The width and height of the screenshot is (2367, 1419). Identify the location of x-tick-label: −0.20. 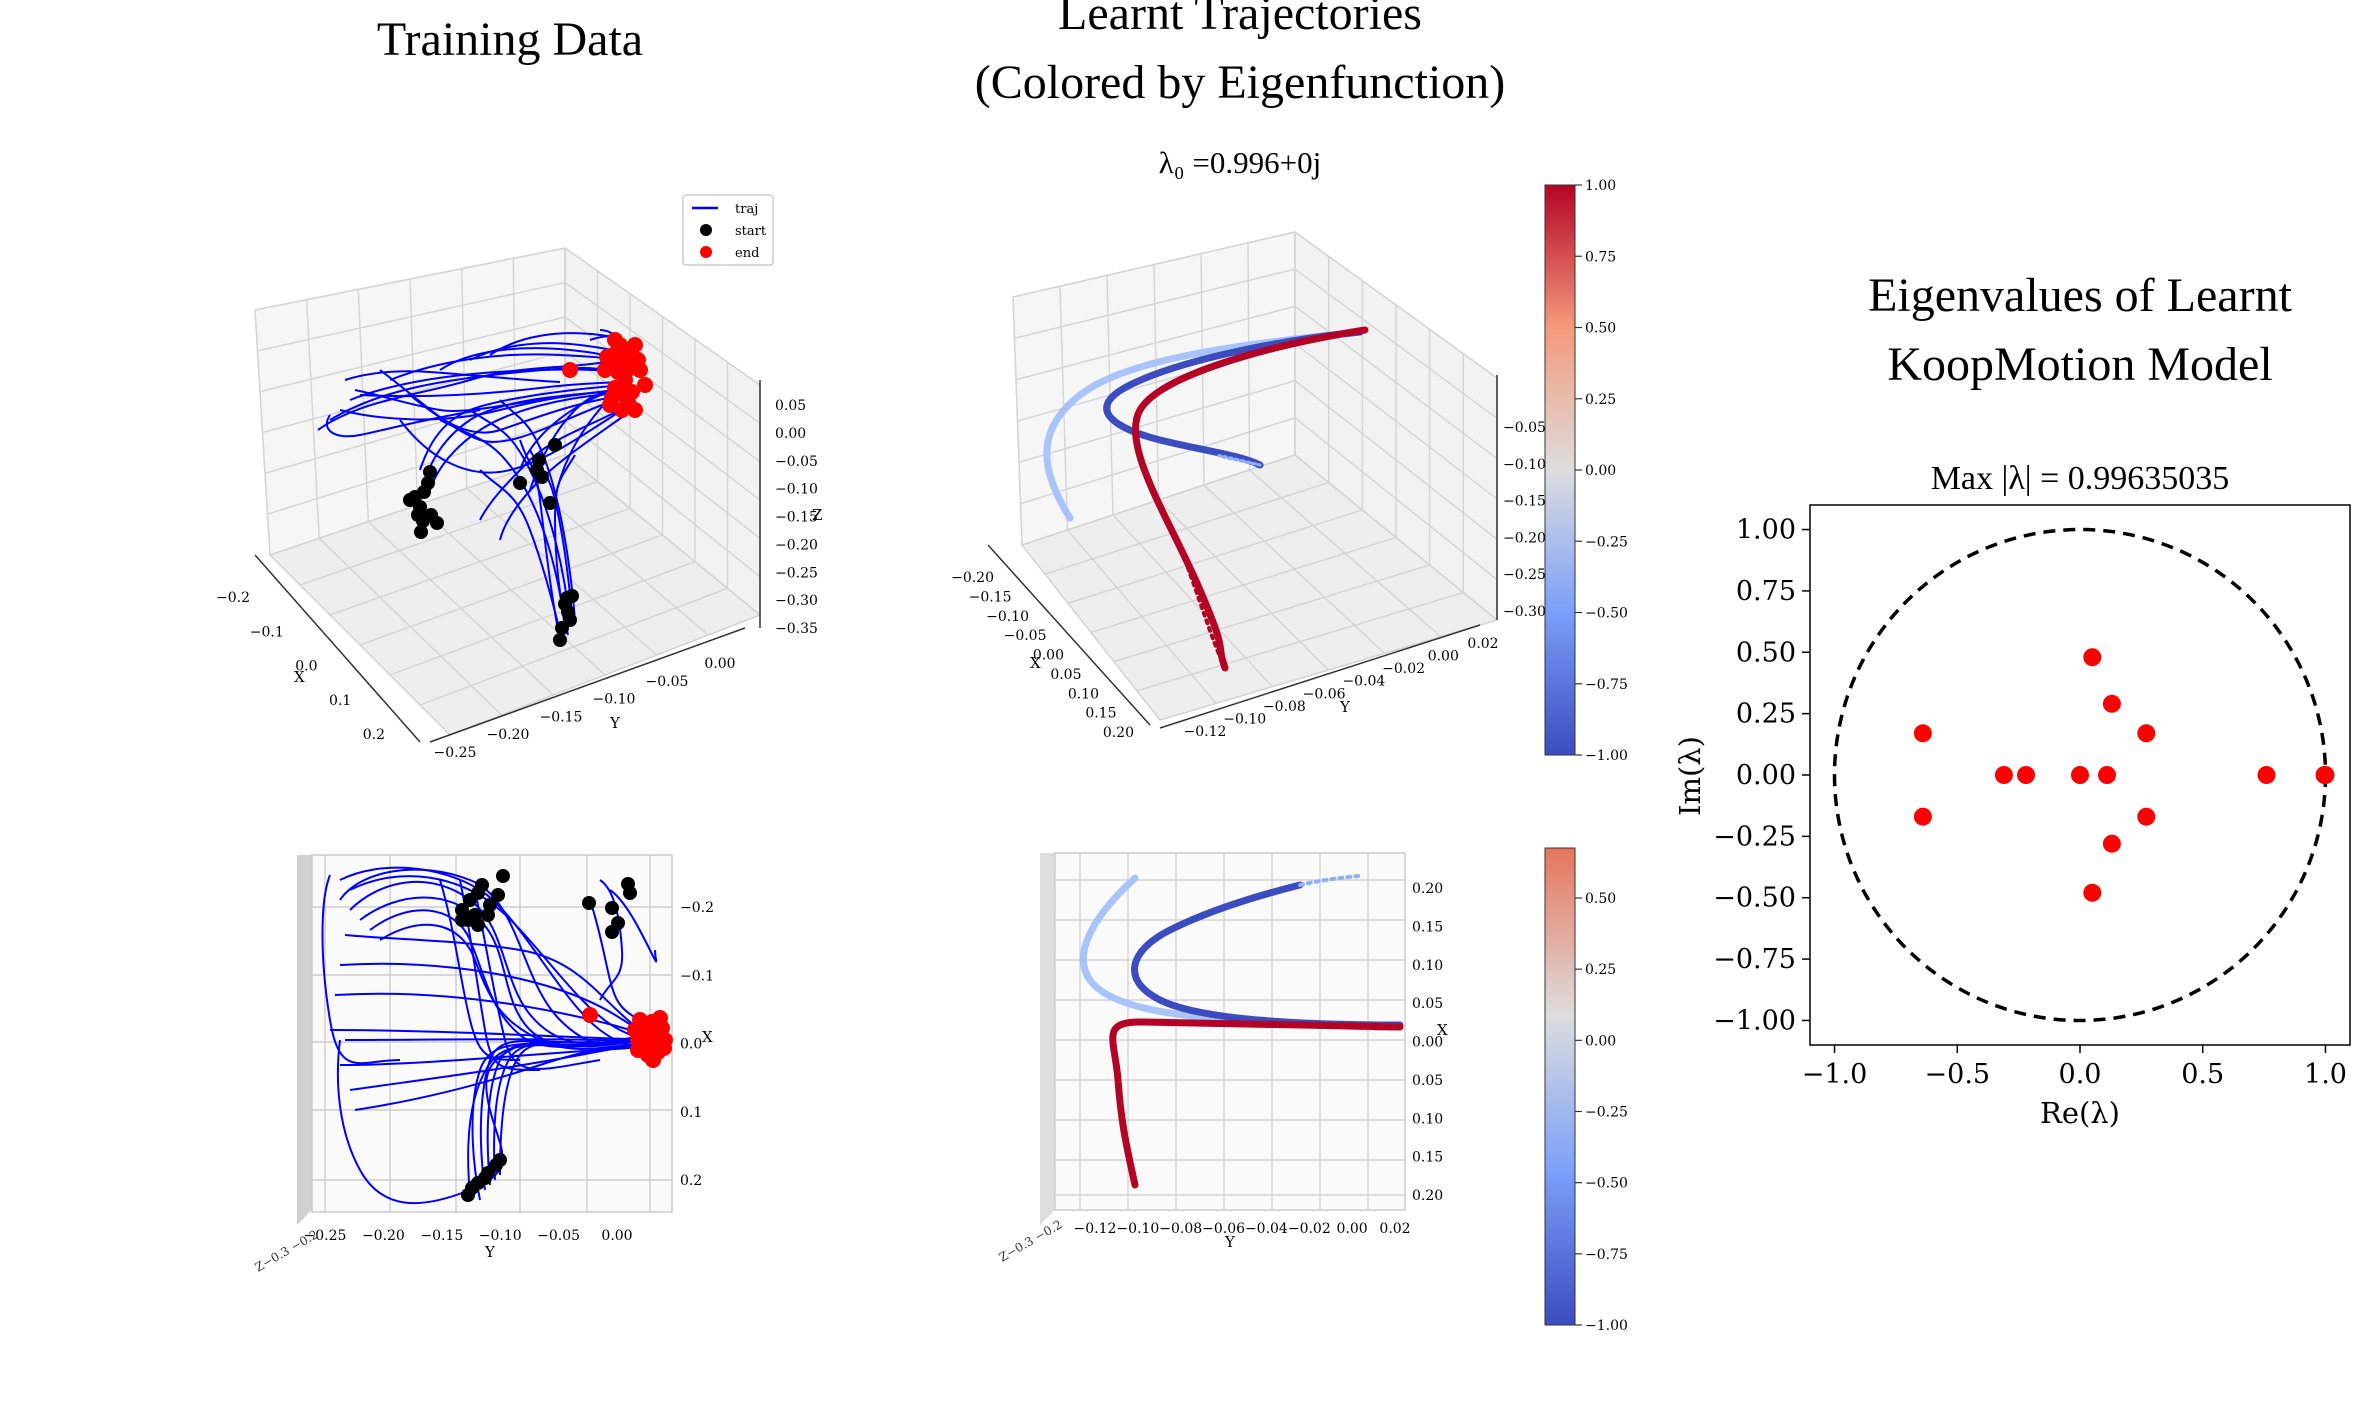
(972, 578).